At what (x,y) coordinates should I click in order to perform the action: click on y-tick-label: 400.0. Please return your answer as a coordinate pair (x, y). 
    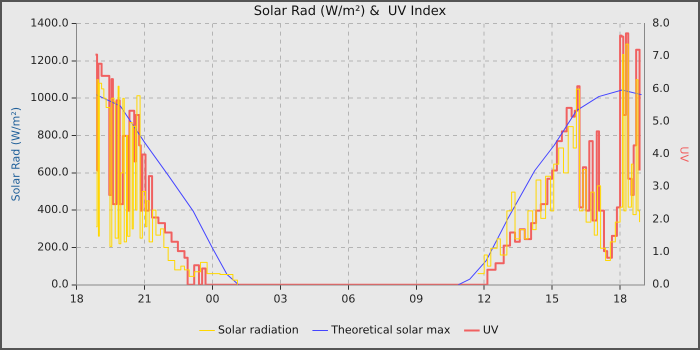
    Looking at the image, I should click on (53, 209).